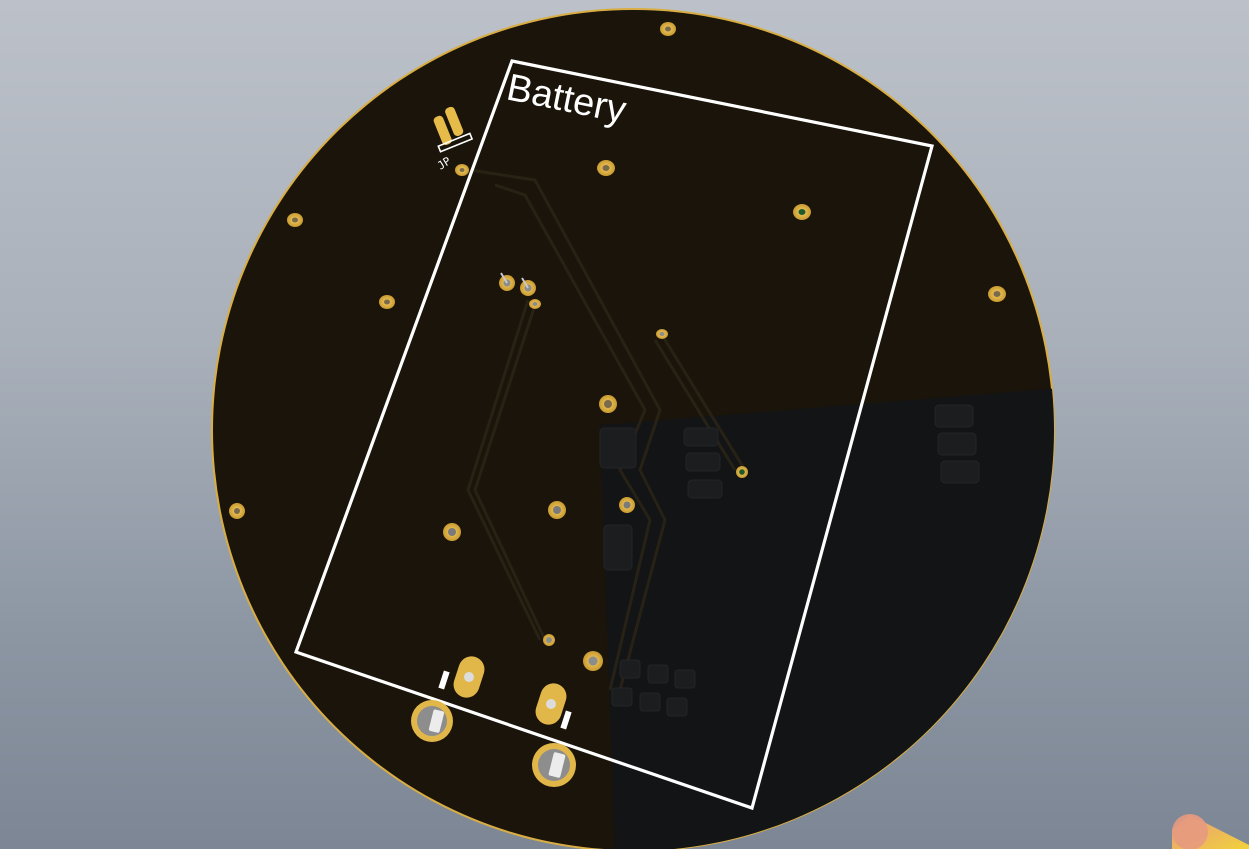 The height and width of the screenshot is (849, 1249). I want to click on view-orientation-nub, so click(1210, 831).